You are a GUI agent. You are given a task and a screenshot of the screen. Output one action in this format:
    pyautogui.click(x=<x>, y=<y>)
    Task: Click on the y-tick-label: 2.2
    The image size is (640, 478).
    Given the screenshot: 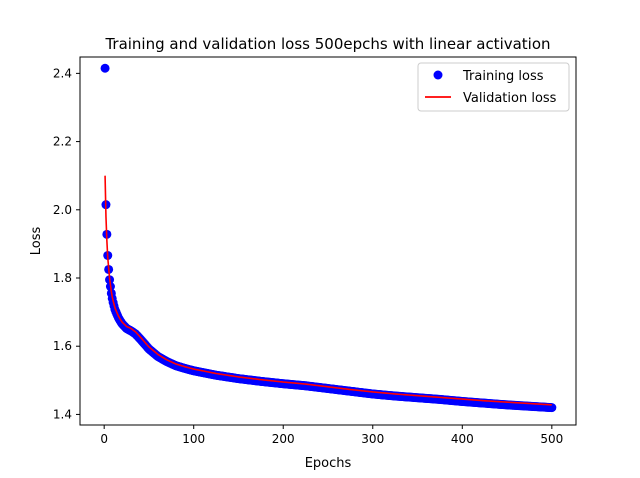 What is the action you would take?
    pyautogui.click(x=62, y=142)
    